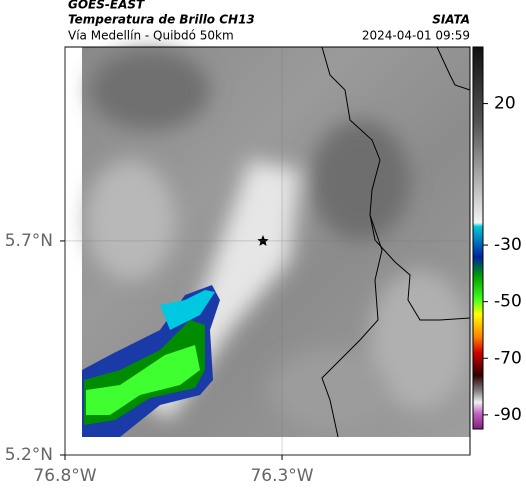 Image resolution: width=526 pixels, height=491 pixels. I want to click on colorbar, so click(478, 238).